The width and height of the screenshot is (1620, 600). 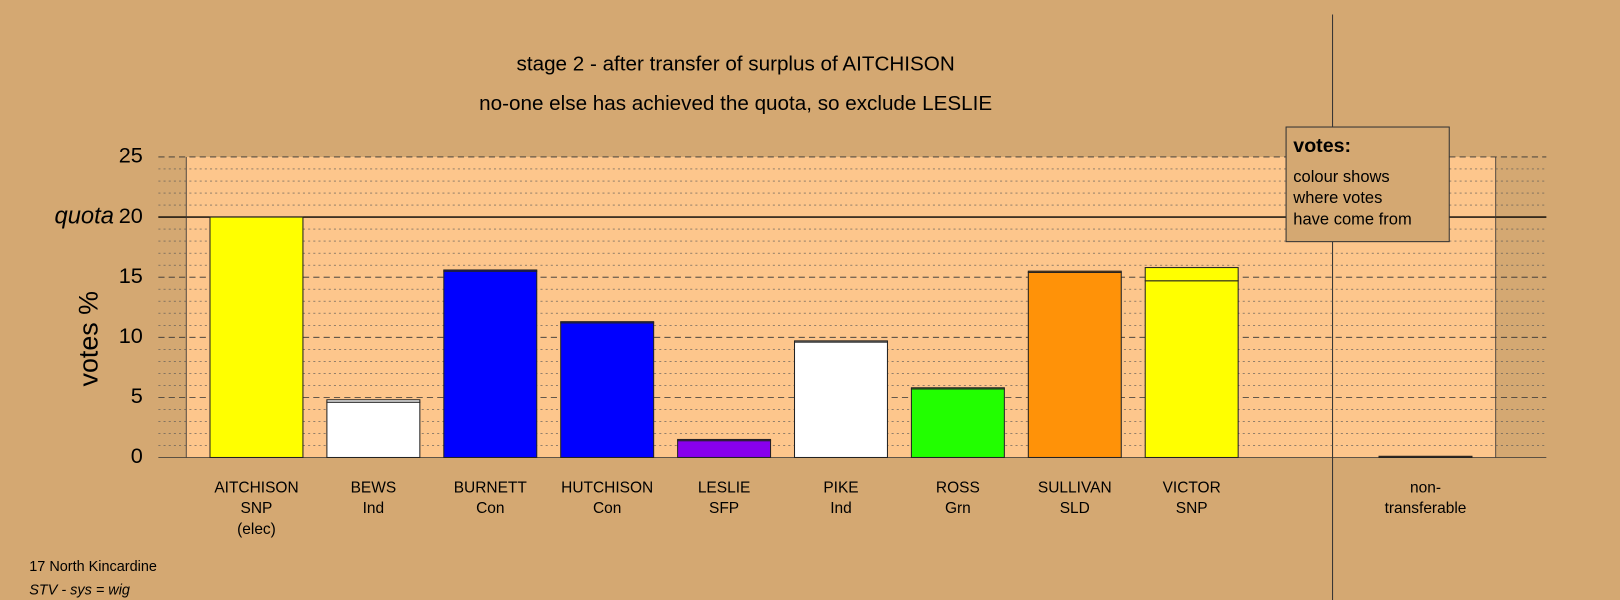 What do you see at coordinates (840, 488) in the screenshot?
I see `x-tick-label: PIKE` at bounding box center [840, 488].